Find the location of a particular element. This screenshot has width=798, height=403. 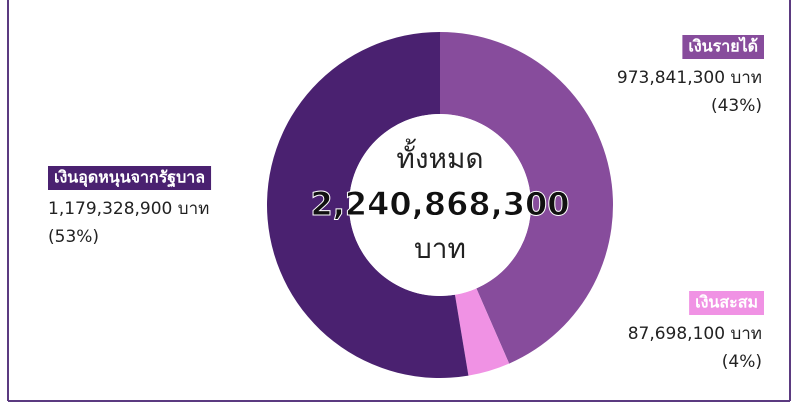

category-tag: เงินสะสม is located at coordinates (726, 302).